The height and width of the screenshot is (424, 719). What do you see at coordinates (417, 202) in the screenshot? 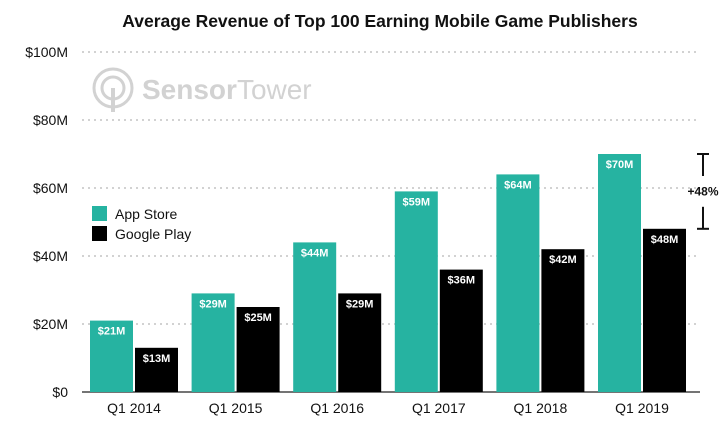
I see `data-label: $59M` at bounding box center [417, 202].